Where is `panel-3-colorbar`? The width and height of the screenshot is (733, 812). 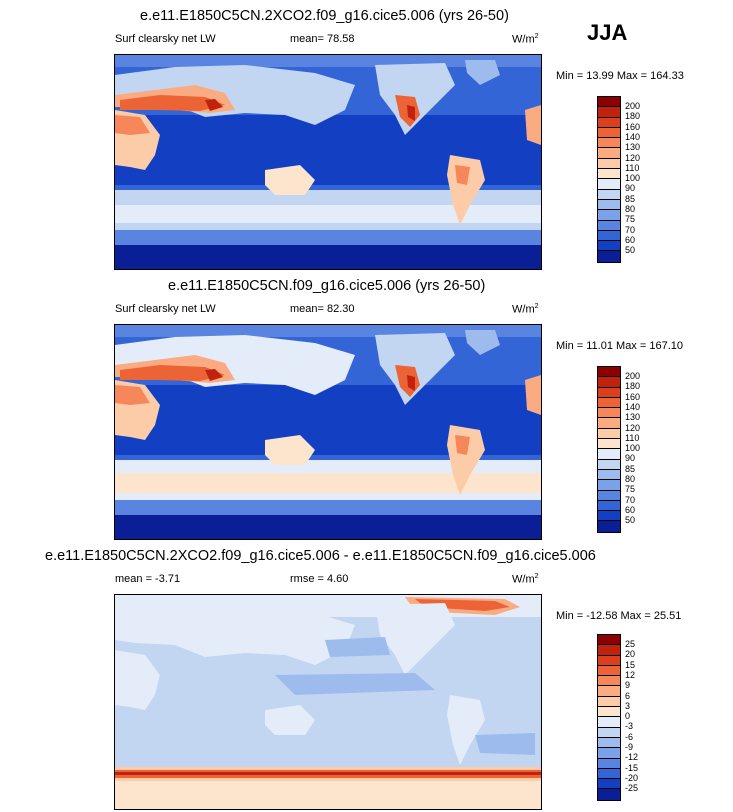
panel-3-colorbar is located at coordinates (609, 717).